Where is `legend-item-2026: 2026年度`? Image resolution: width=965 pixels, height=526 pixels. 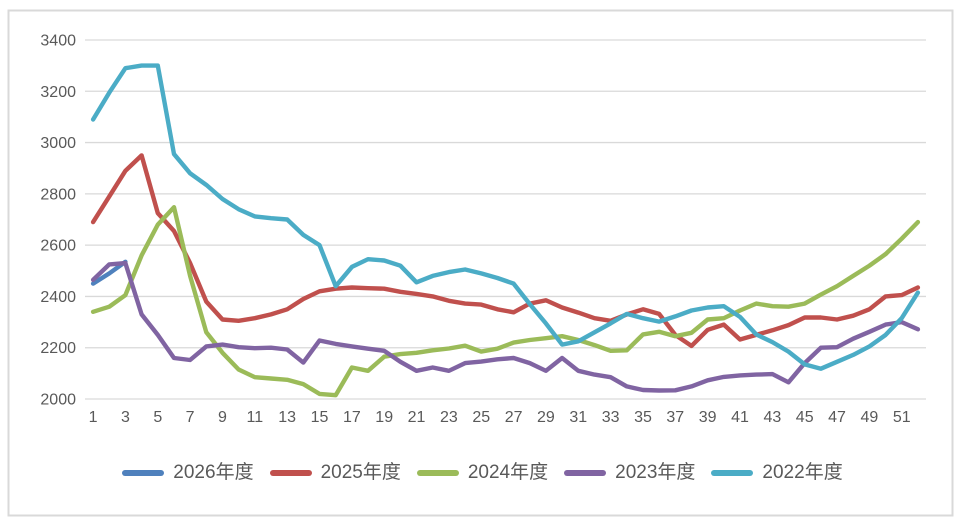 legend-item-2026: 2026年度 is located at coordinates (188, 472).